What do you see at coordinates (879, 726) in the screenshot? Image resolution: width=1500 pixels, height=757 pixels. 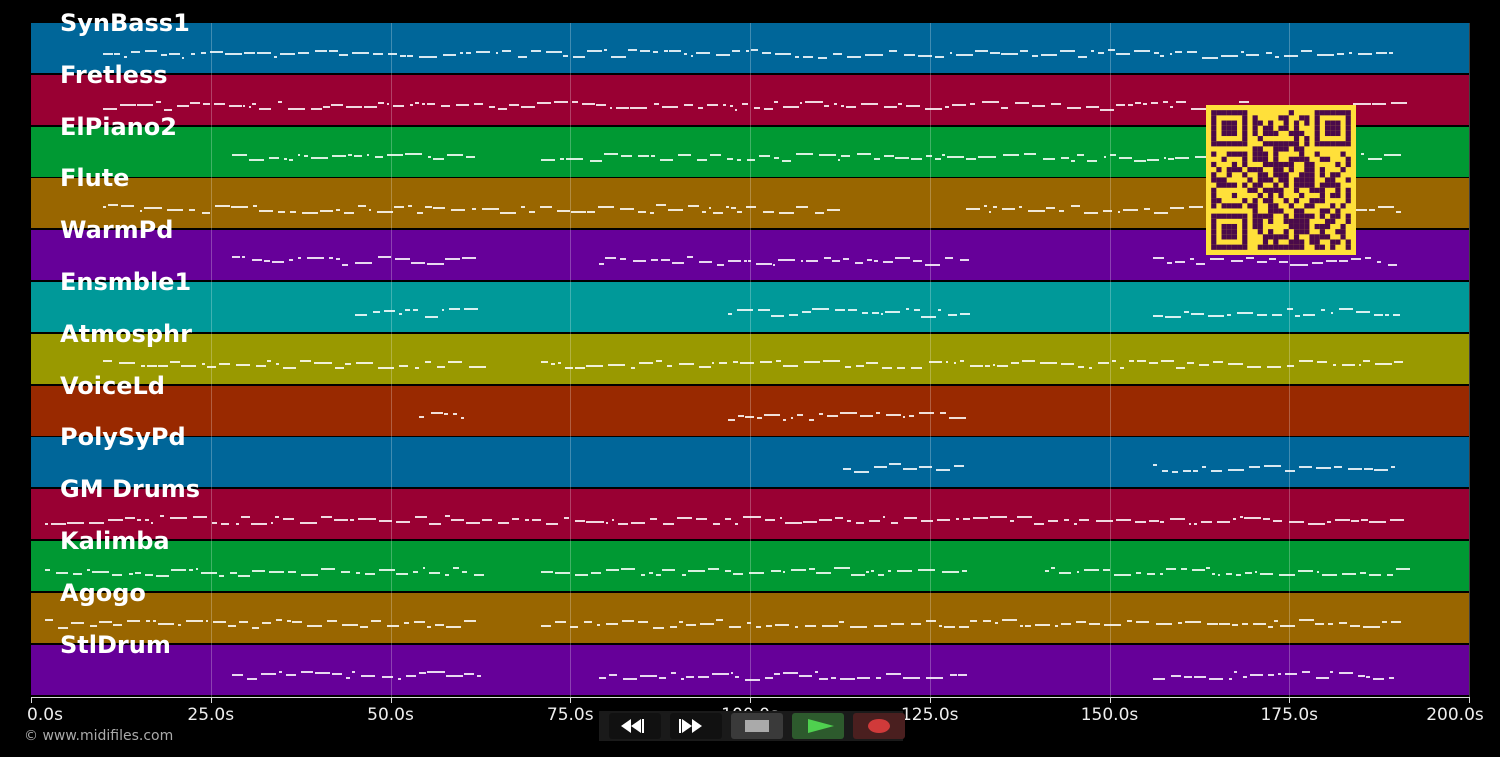 I see `record-button` at bounding box center [879, 726].